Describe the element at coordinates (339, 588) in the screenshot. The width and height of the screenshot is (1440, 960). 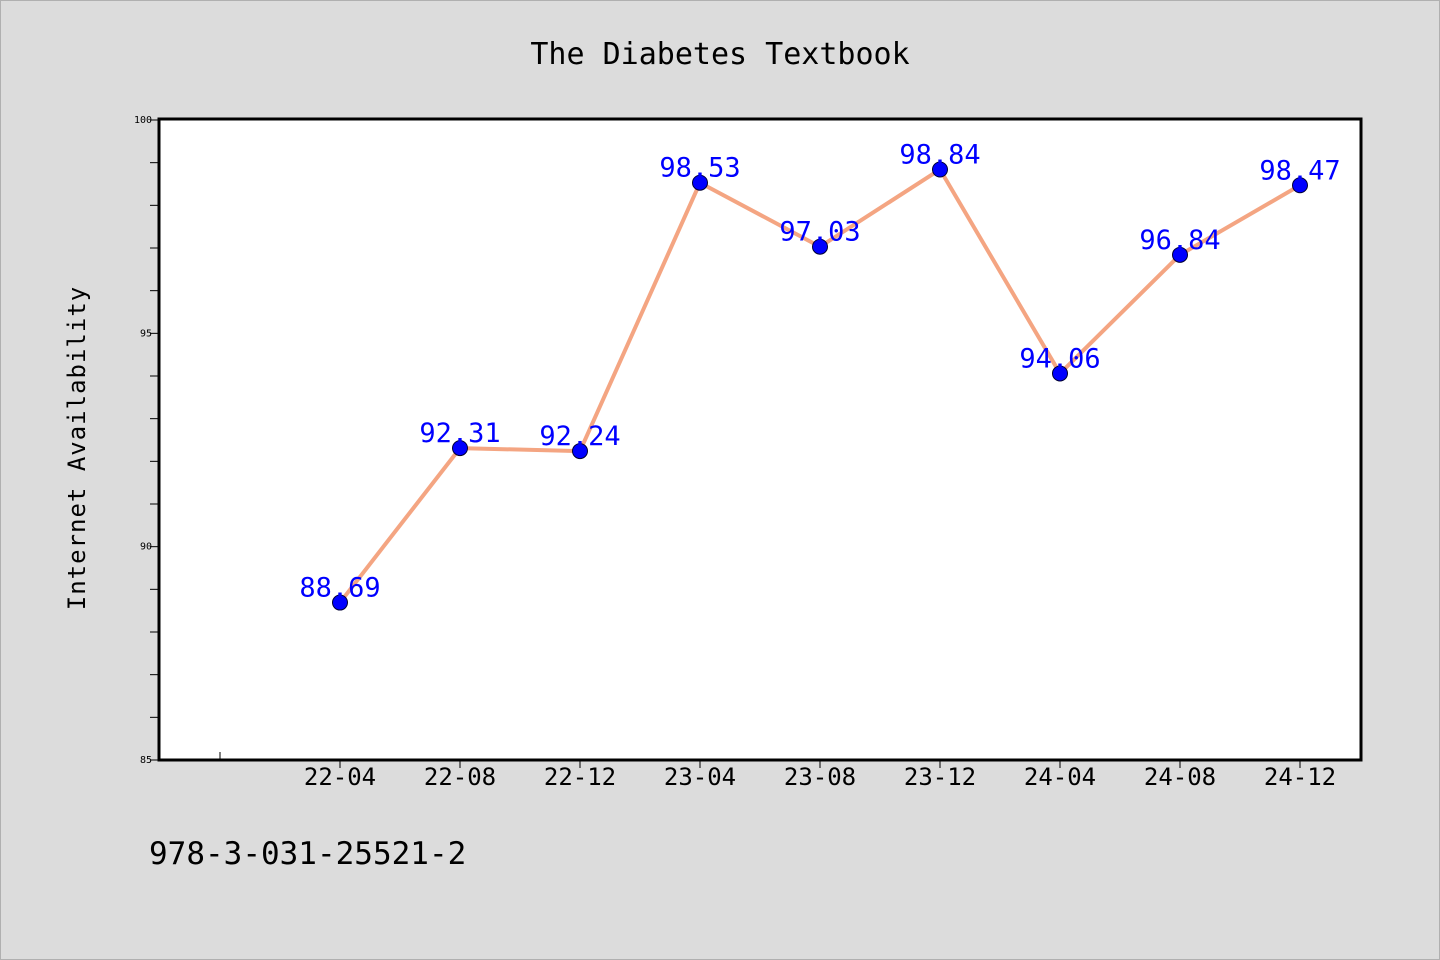
I see `data-label: 88.69` at that location.